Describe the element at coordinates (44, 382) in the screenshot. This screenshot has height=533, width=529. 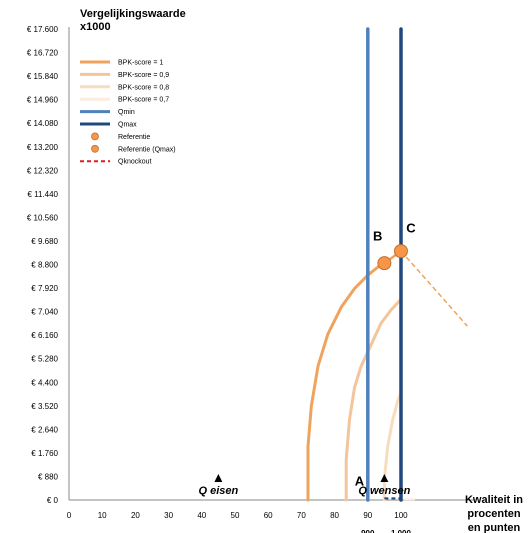
I see `y-tick-label: € 4.400` at that location.